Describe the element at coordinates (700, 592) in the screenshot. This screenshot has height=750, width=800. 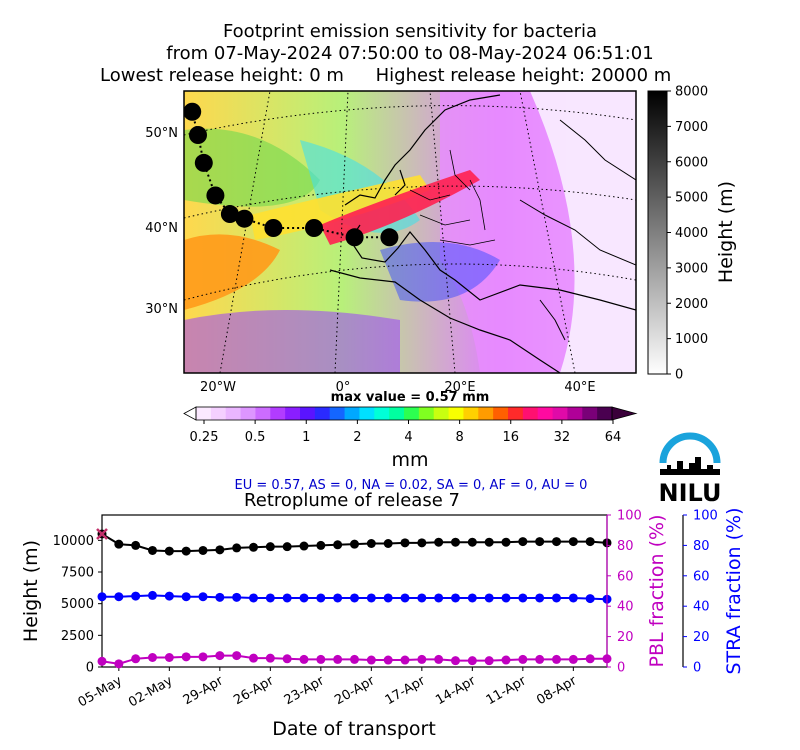
I see `stra-axis-ticks: 0 20 40 60 80 100` at that location.